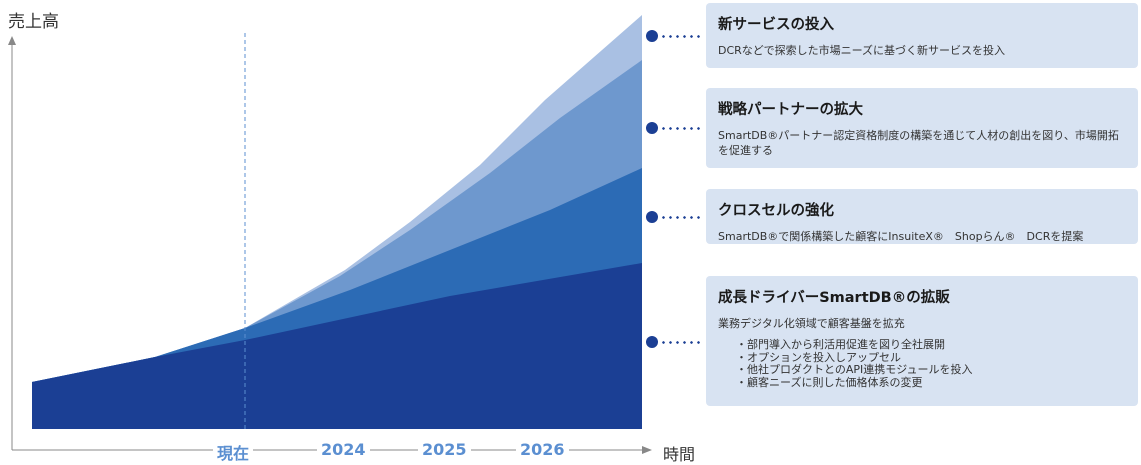 This screenshot has width=1141, height=465. I want to click on x-tick-label: 2024, so click(343, 449).